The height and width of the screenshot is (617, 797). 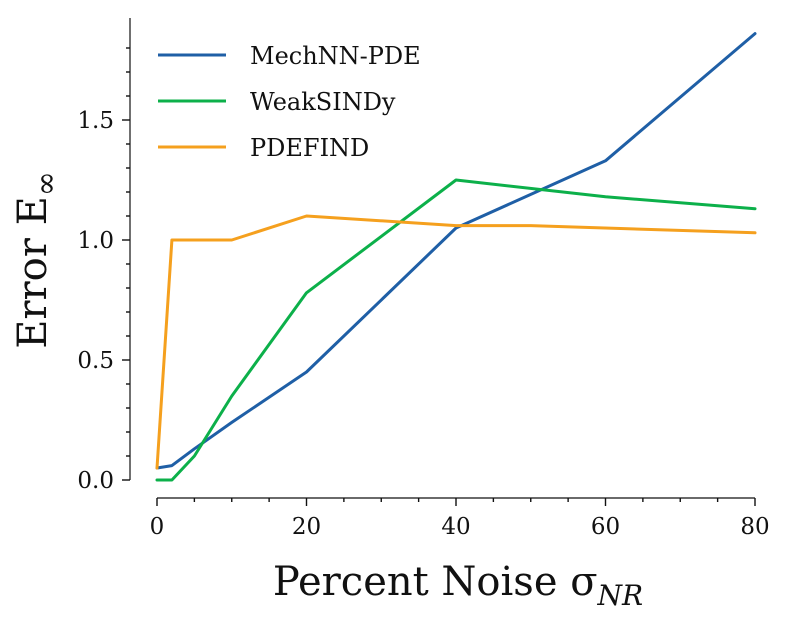 What do you see at coordinates (37, 260) in the screenshot?
I see `y-axis-label: Error E∞` at bounding box center [37, 260].